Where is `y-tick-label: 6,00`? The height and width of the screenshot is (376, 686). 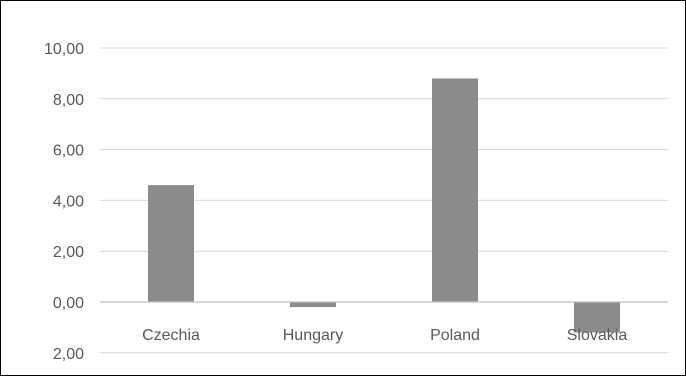
y-tick-label: 6,00 is located at coordinates (68, 151).